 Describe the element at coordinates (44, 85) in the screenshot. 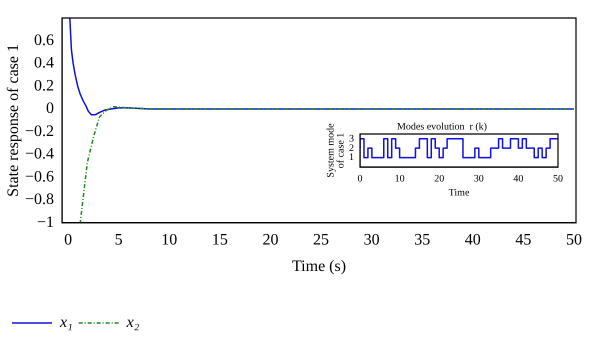

I see `y-tick-label: 0.2` at that location.